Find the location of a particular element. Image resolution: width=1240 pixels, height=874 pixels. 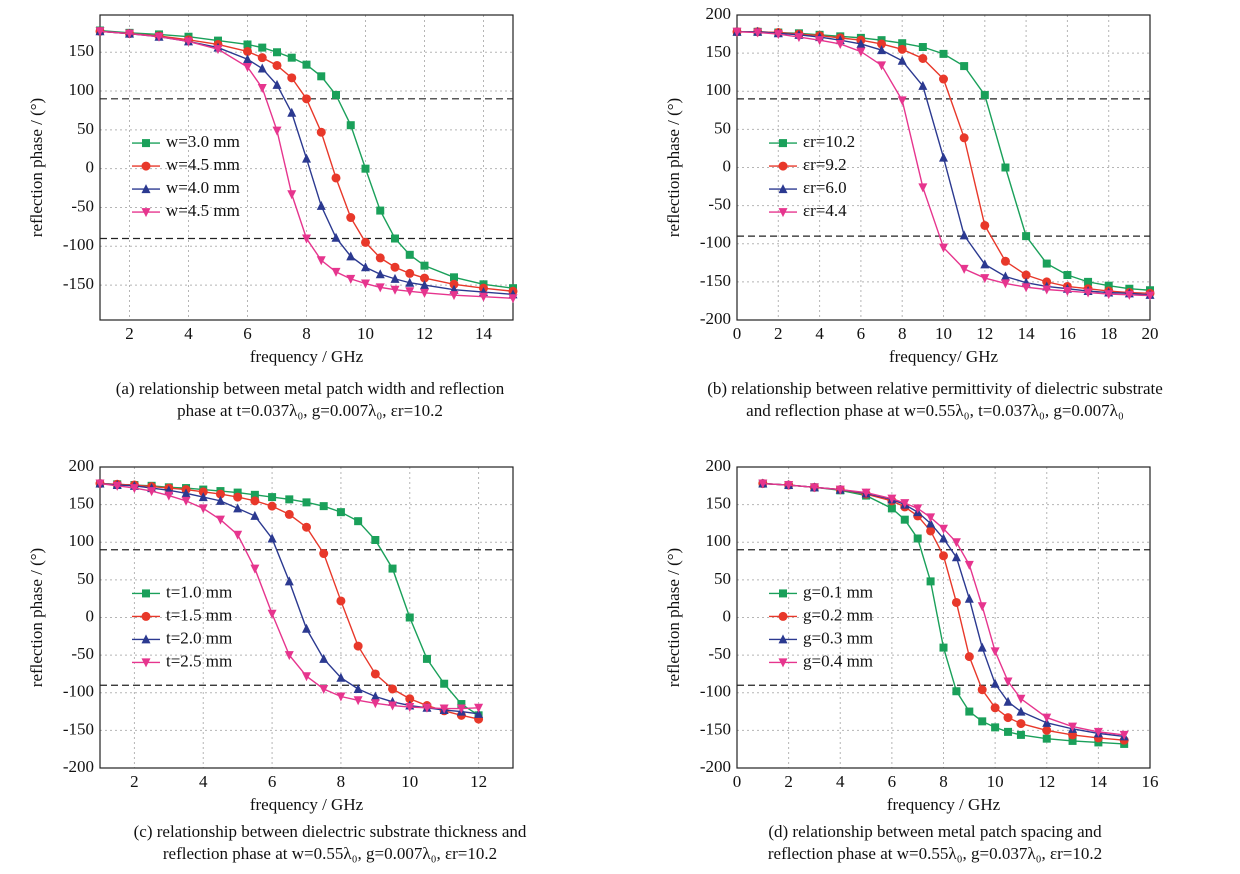

legend-label: t=1.5 mm is located at coordinates (199, 614).